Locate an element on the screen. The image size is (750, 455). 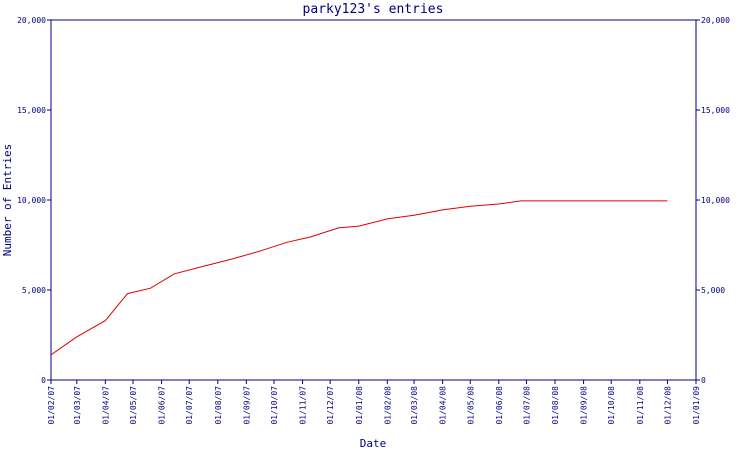
x-tick-label: 01/10/08 is located at coordinates (611, 405).